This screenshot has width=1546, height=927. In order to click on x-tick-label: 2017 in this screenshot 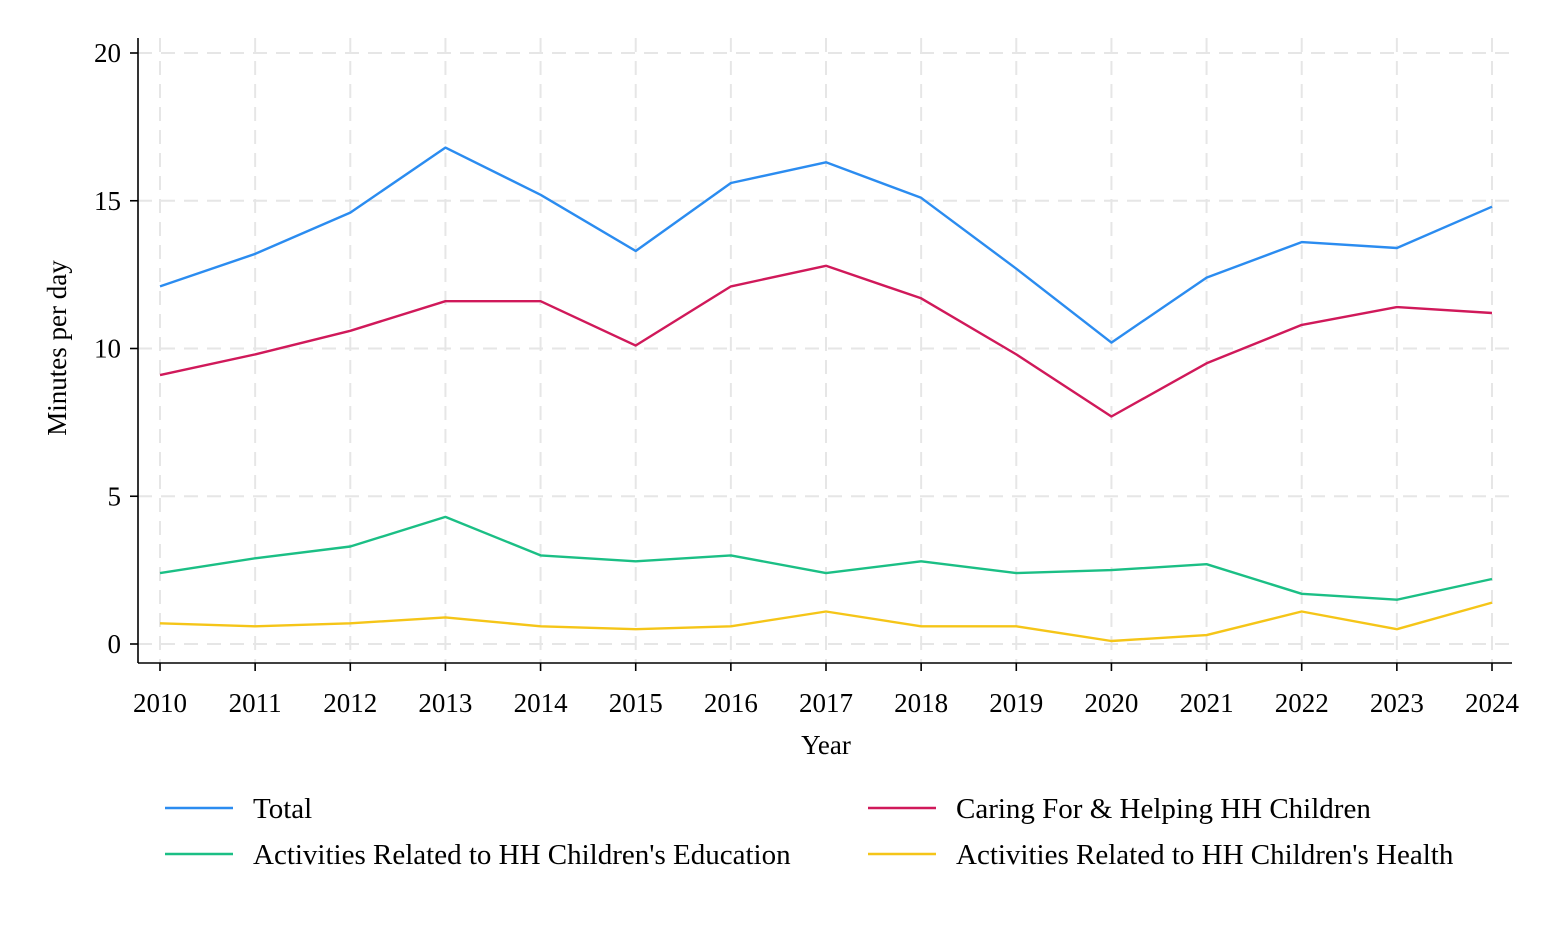, I will do `click(826, 703)`.